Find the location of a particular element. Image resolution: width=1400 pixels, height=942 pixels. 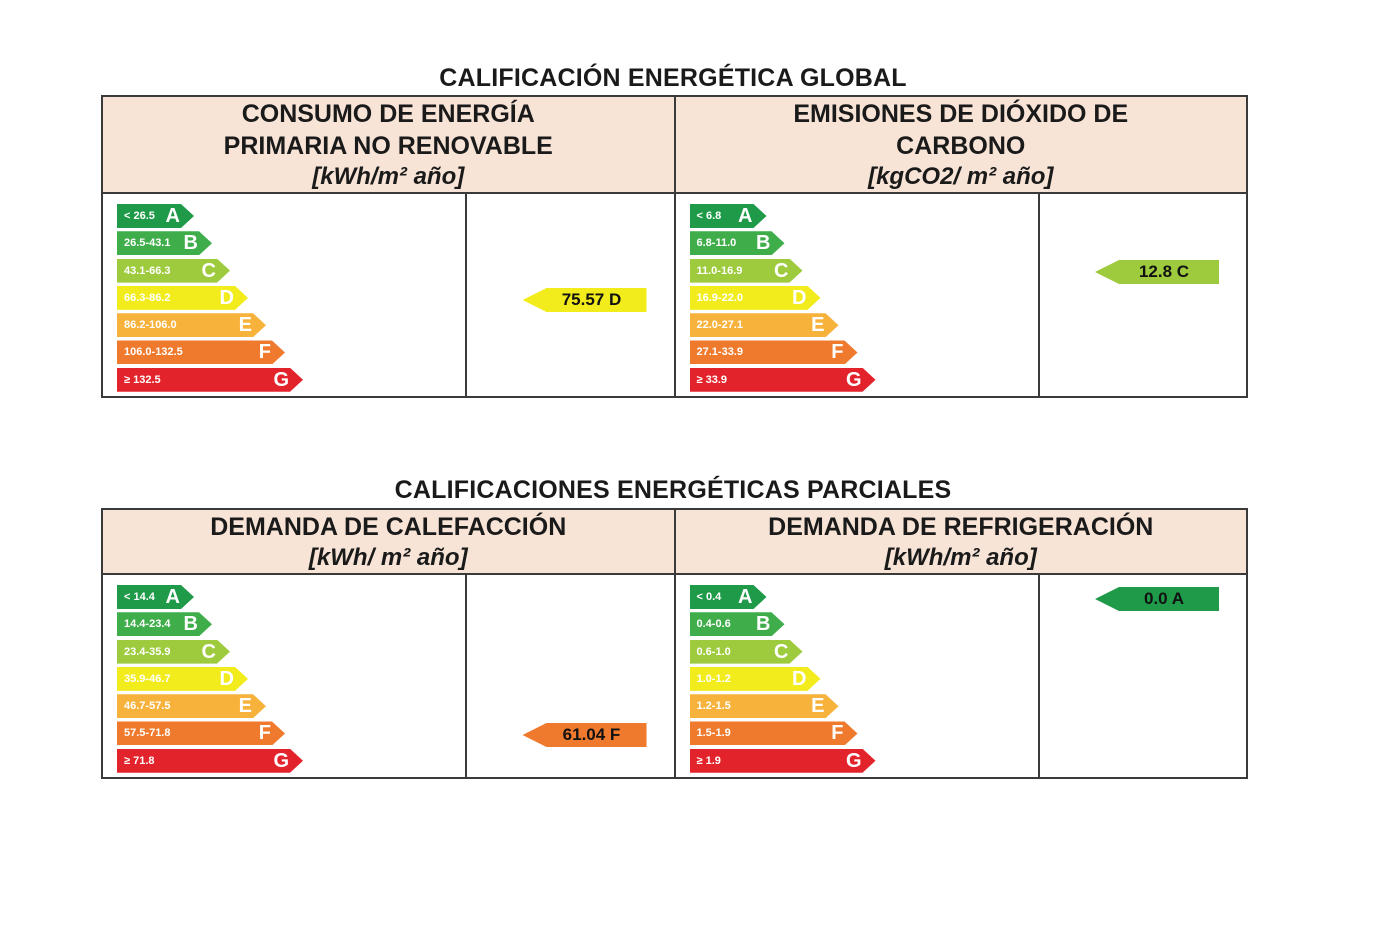

scale-bar-range: 0.4-0.6 is located at coordinates (713, 624).